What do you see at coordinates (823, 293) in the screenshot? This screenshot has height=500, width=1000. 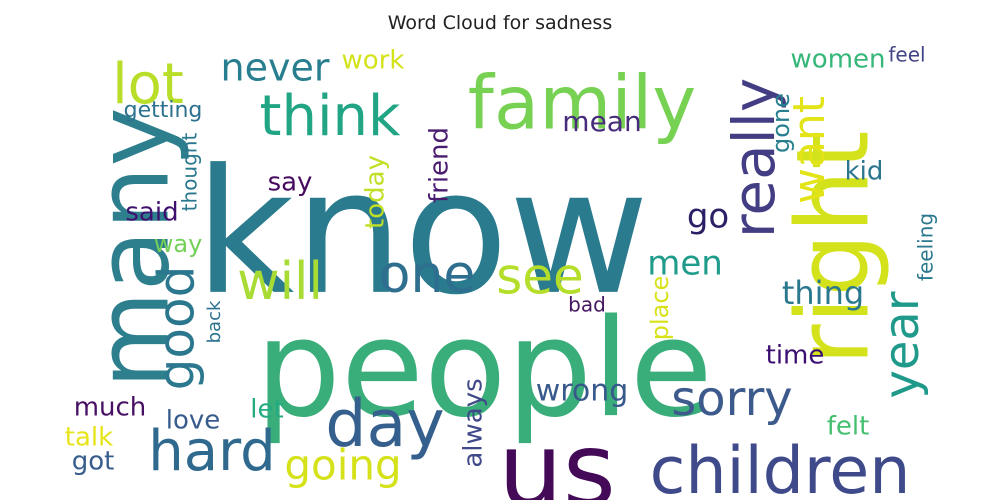 I see `word-thing: thing` at bounding box center [823, 293].